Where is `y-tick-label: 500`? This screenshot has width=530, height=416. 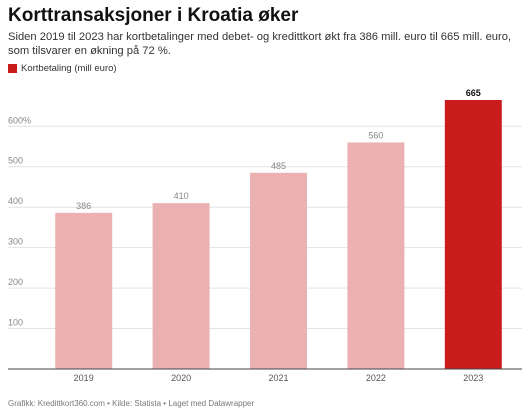
y-tick-label: 500 is located at coordinates (15, 161).